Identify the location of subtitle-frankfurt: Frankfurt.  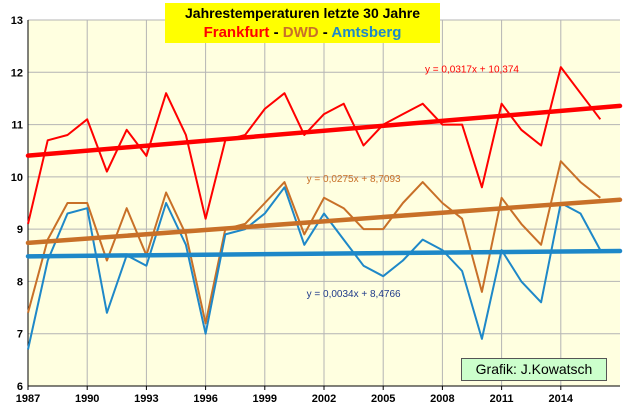
(236, 32).